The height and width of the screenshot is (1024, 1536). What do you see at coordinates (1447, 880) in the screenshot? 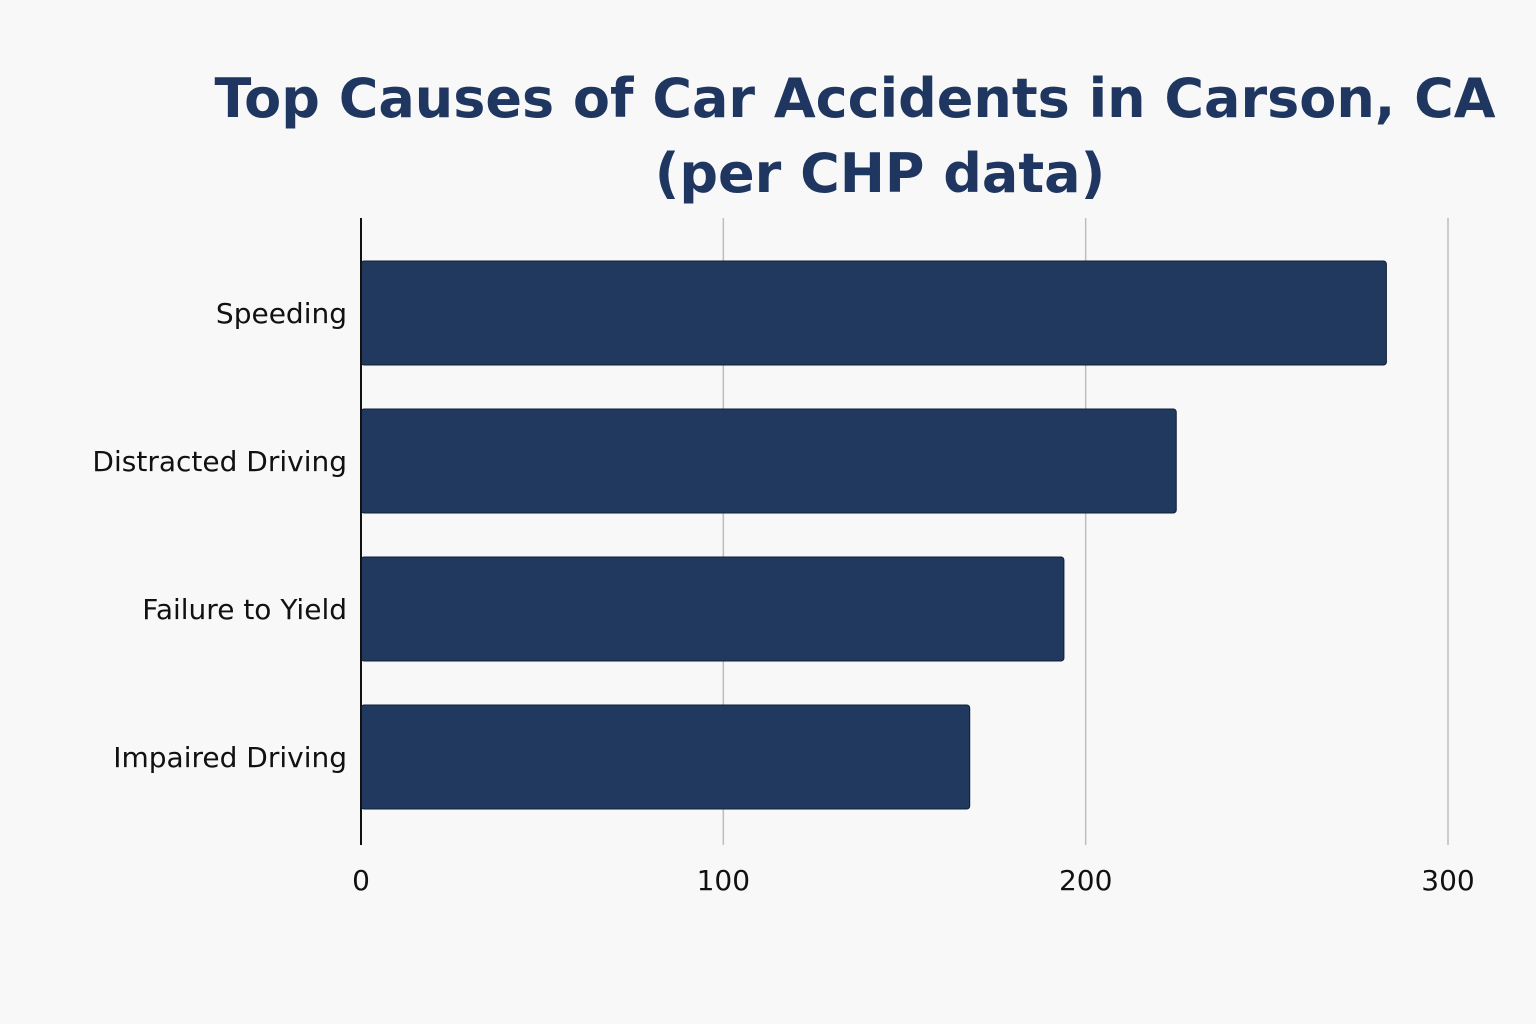
I see `x-tick-label: 300` at bounding box center [1447, 880].